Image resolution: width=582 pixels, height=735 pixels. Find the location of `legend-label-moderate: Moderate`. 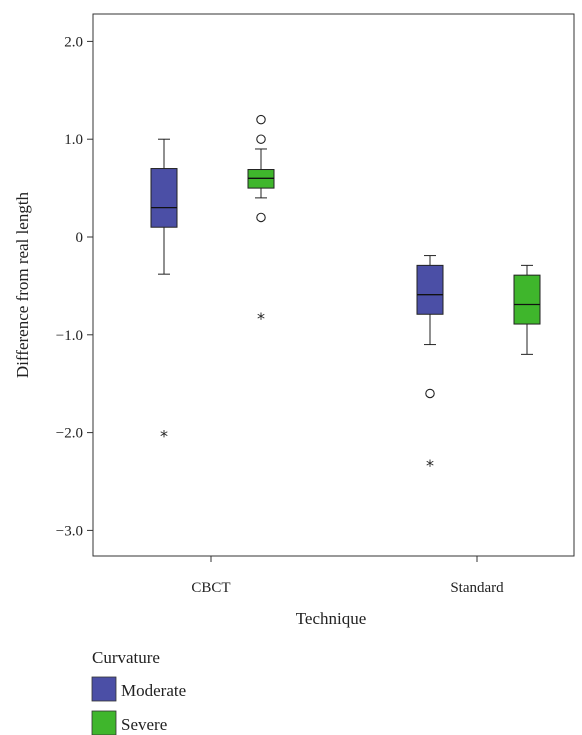

legend-label-moderate: Moderate is located at coordinates (153, 690).